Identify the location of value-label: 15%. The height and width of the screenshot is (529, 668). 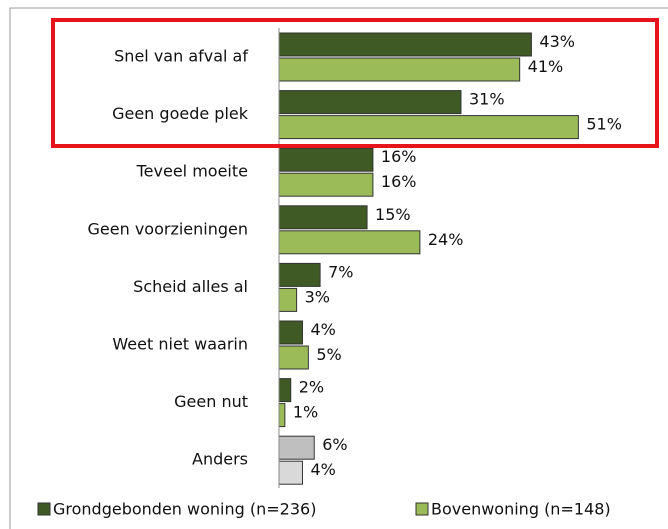
(393, 214).